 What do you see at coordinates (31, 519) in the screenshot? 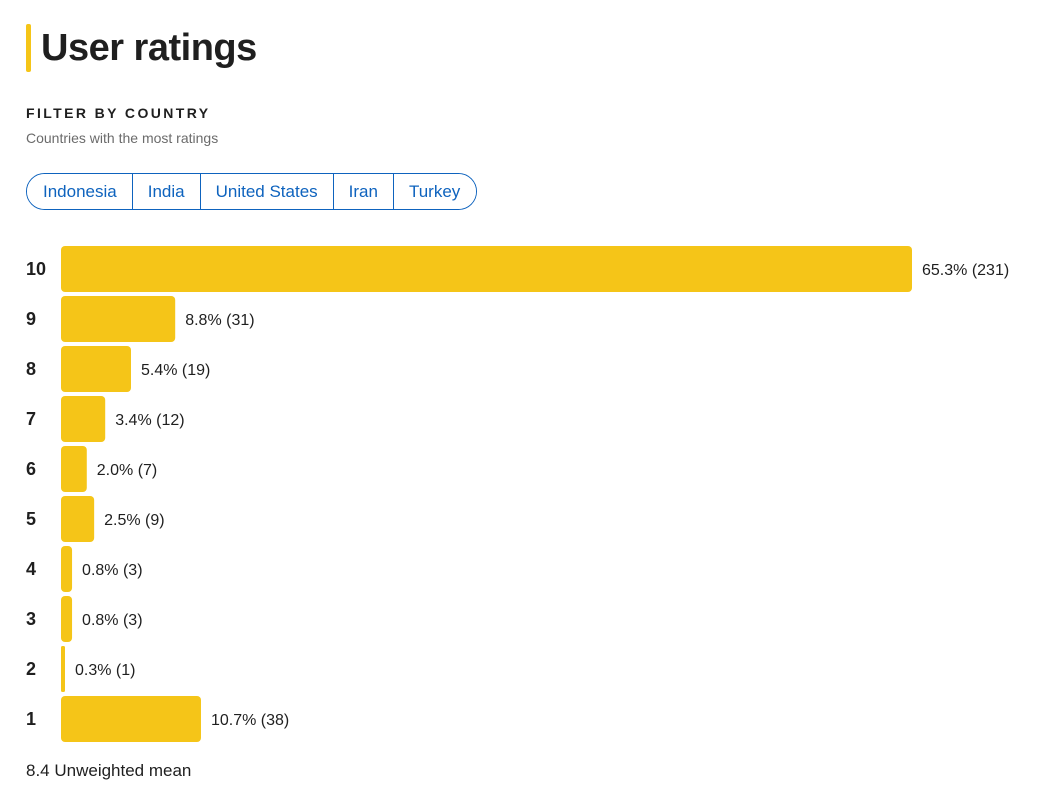
I see `rating-label-5: 5` at bounding box center [31, 519].